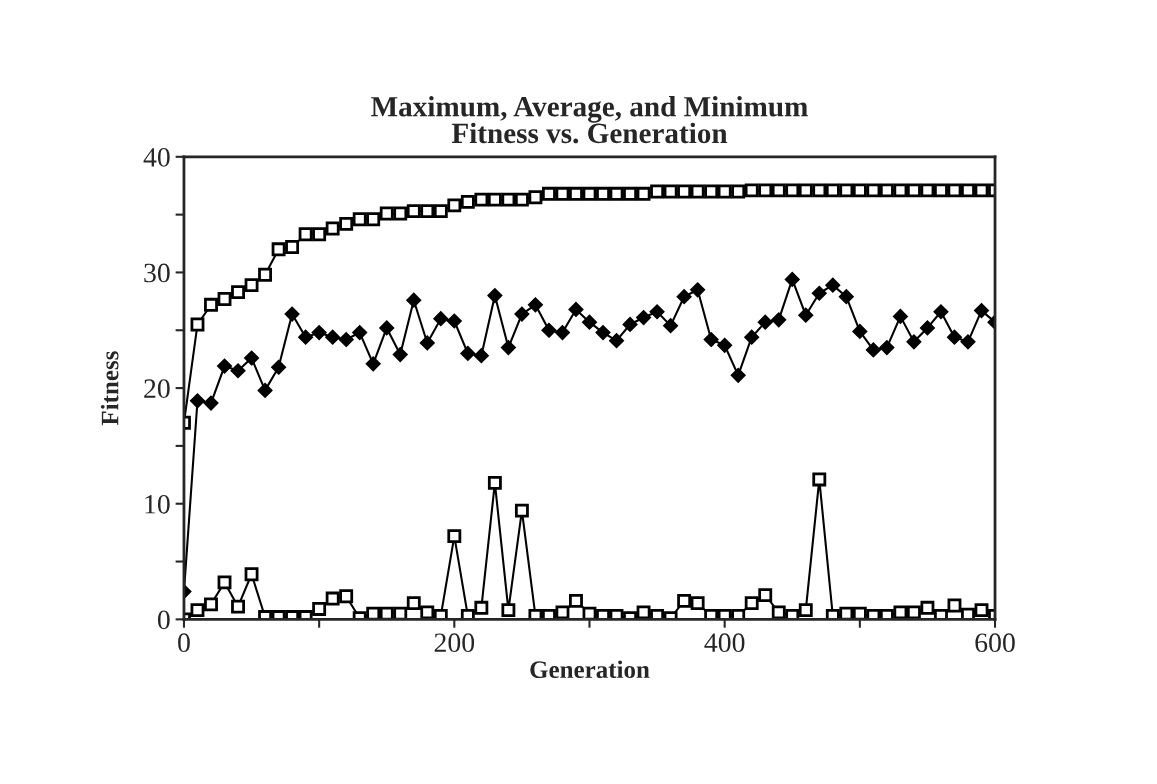 Image resolution: width=1157 pixels, height=784 pixels. I want to click on y-tick-label: 40, so click(156, 157).